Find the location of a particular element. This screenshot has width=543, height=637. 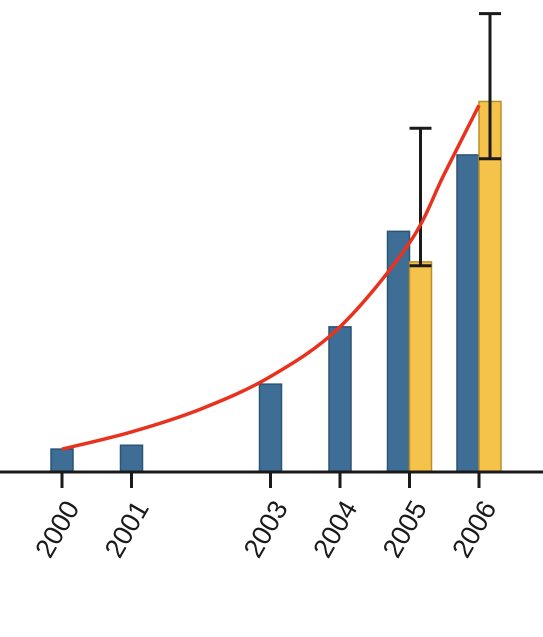

x-tick-label-2001: 2001 is located at coordinates (127, 529).